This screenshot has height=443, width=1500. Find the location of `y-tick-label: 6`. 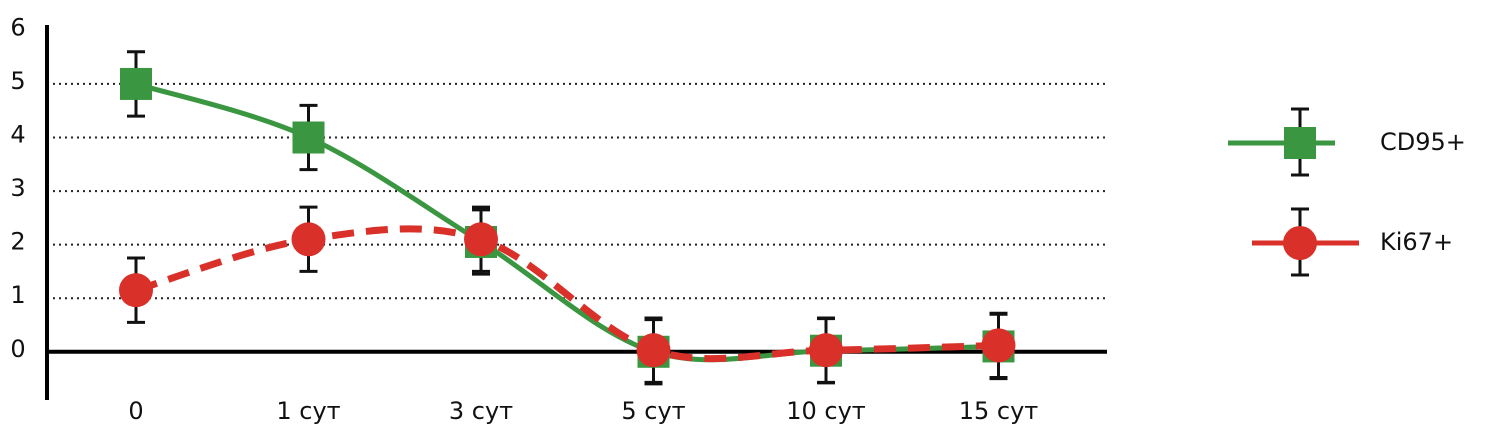

y-tick-label: 6 is located at coordinates (17, 27).